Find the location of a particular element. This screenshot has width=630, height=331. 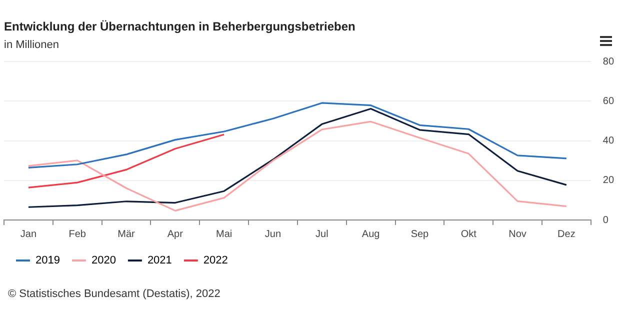

legend-label: 2021 is located at coordinates (159, 260).